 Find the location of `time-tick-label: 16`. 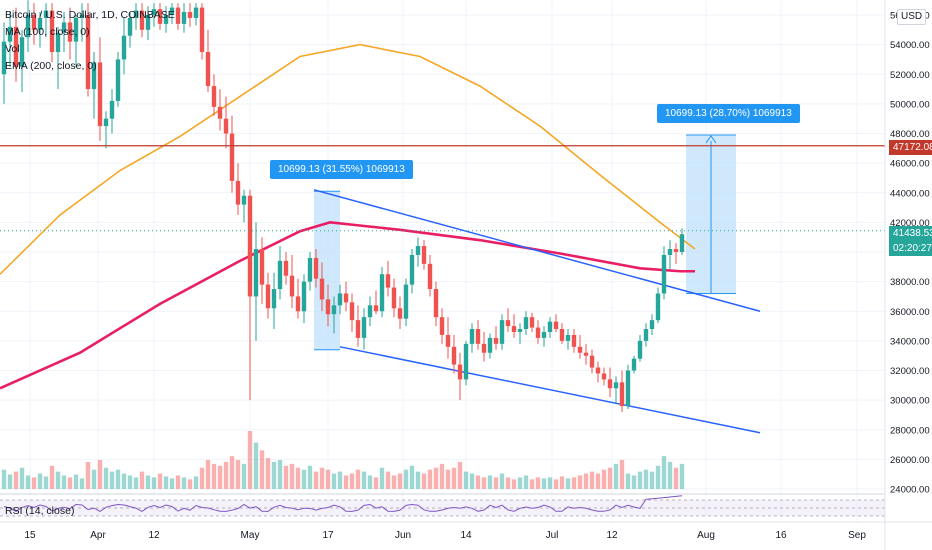

time-tick-label: 16 is located at coordinates (781, 535).